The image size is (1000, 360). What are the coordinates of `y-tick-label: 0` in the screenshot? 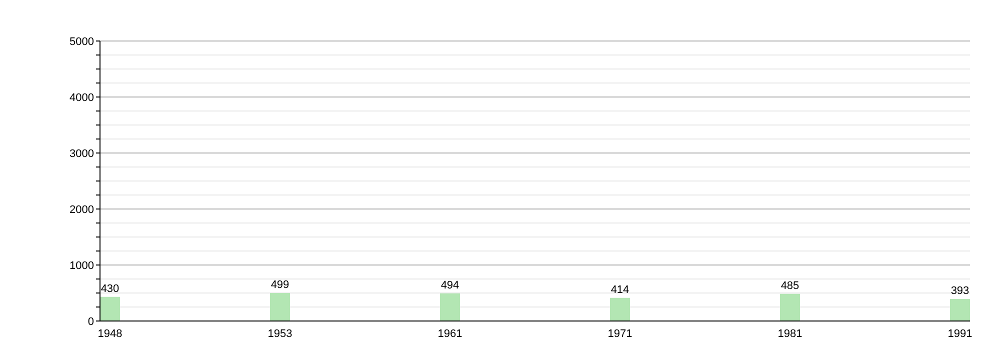 It's located at (91, 322).